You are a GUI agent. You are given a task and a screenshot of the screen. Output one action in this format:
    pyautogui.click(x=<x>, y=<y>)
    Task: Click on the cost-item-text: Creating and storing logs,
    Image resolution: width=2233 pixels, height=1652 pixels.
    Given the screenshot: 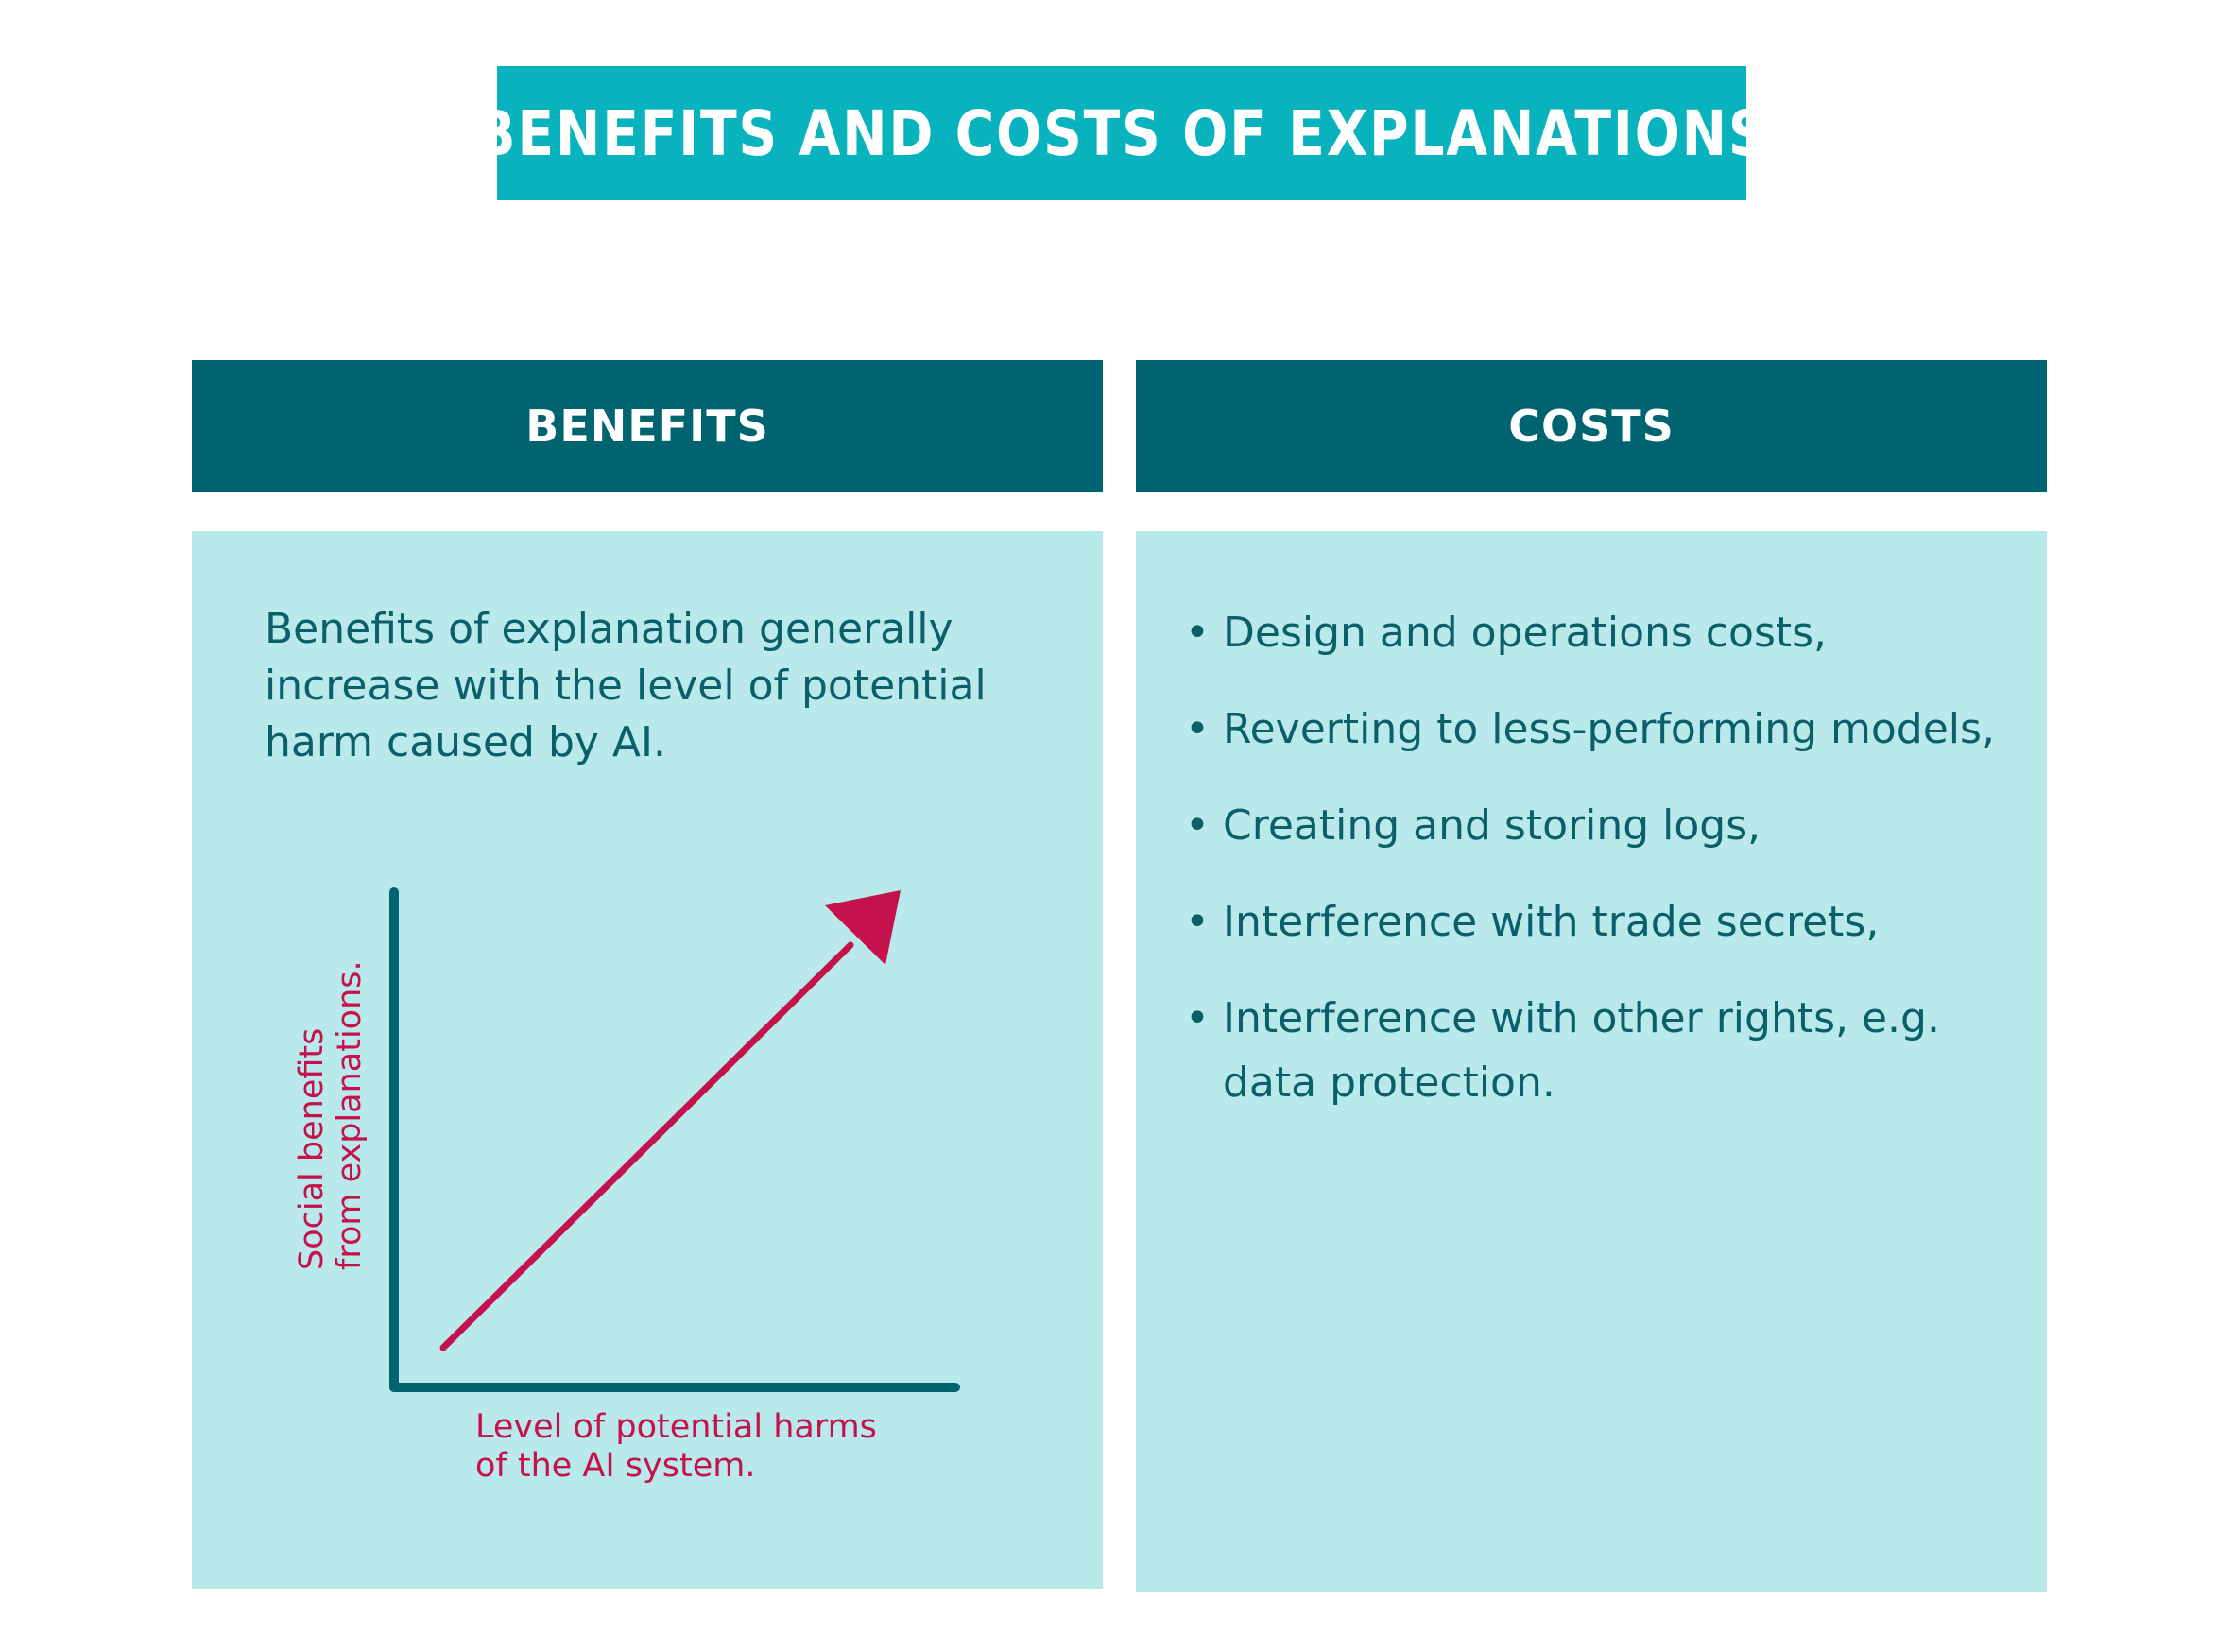 What is the action you would take?
    pyautogui.click(x=1492, y=825)
    